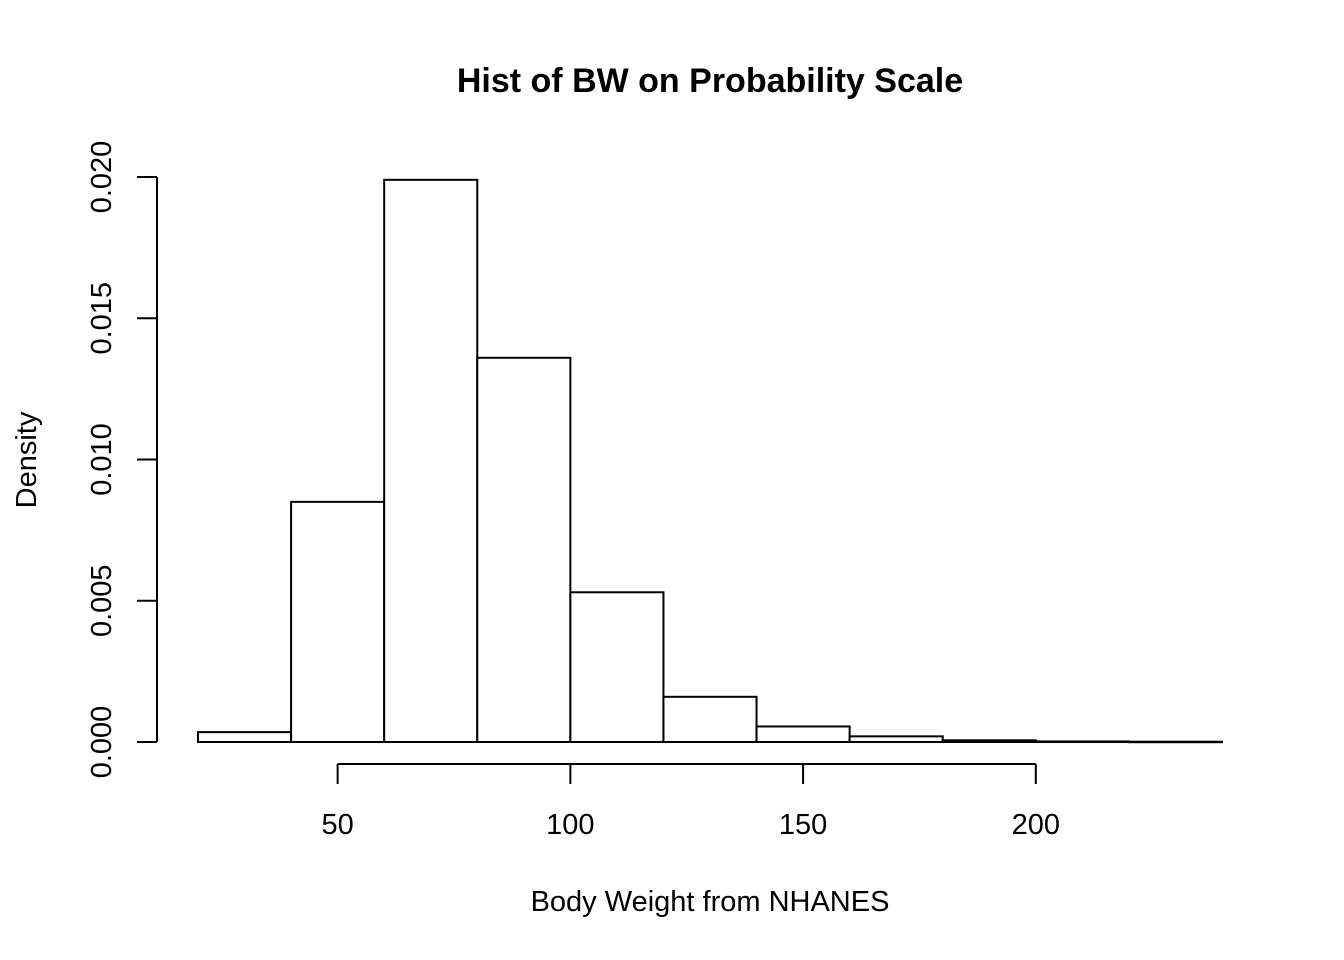  Describe the element at coordinates (102, 177) in the screenshot. I see `y-tick-label: 0.020` at that location.